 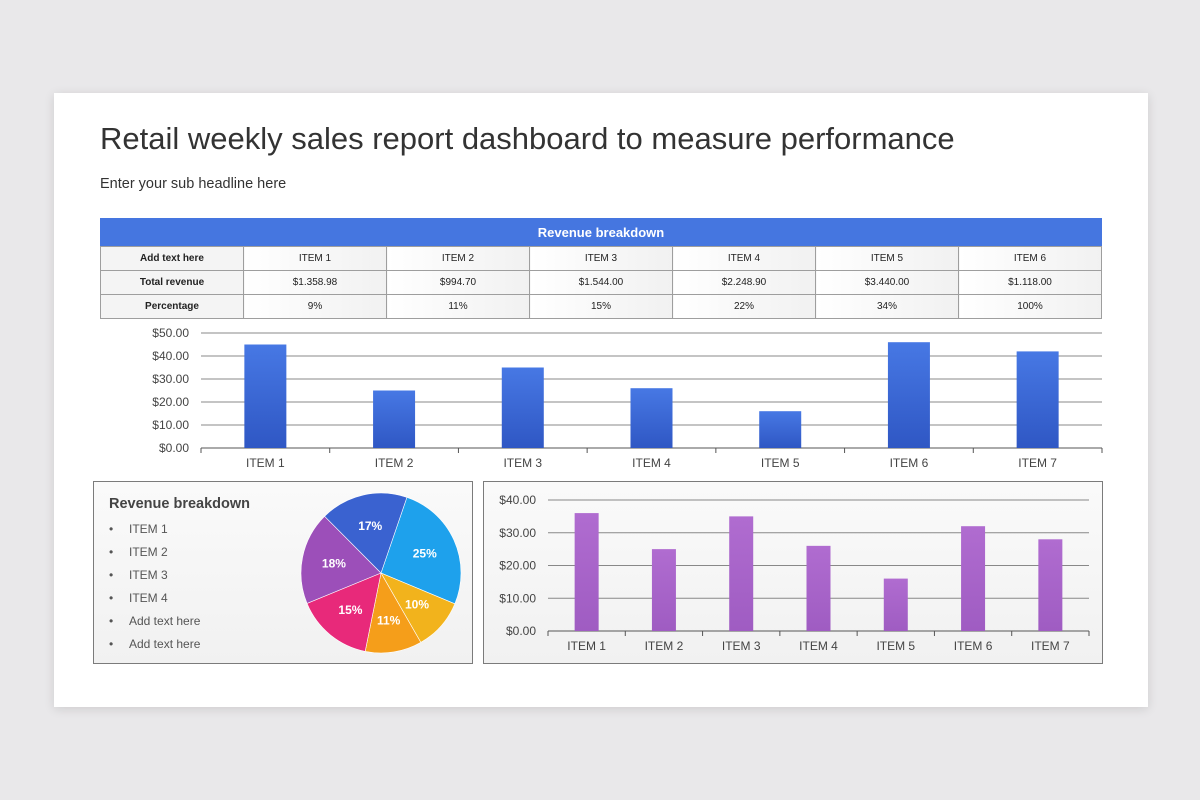 I want to click on table-cell: 11%, so click(x=458, y=306).